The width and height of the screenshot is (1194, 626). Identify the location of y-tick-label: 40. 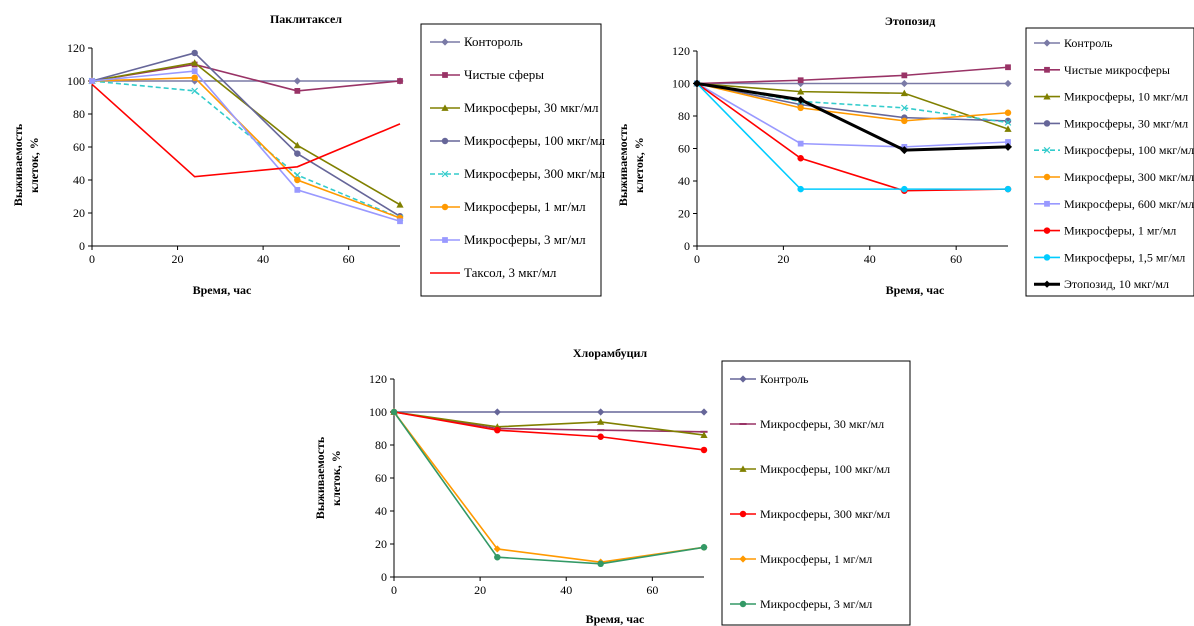
(79, 180).